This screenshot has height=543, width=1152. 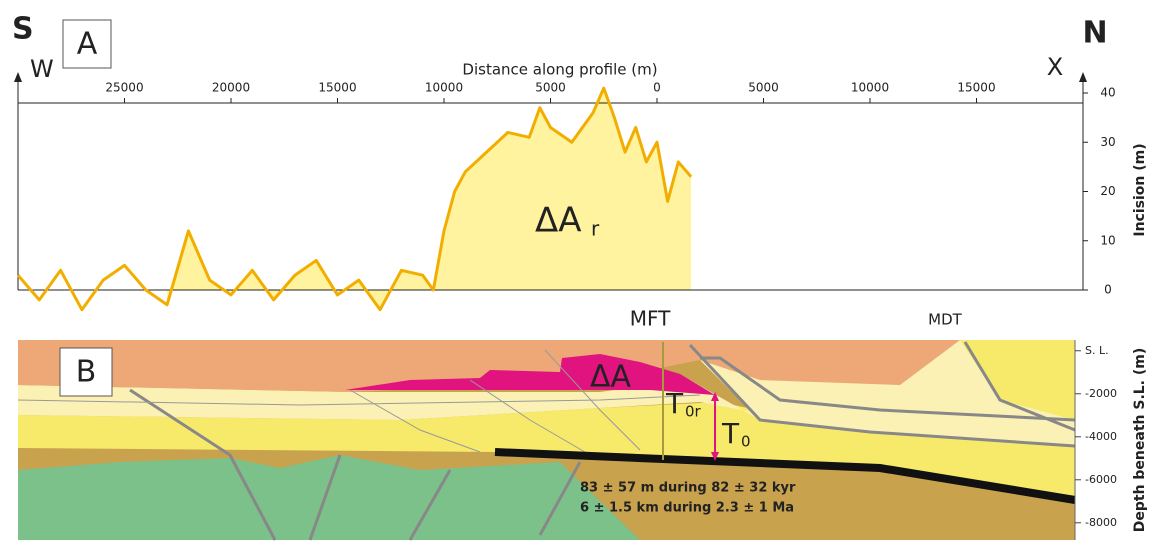 I want to click on area-label-sub: r, so click(x=595, y=229).